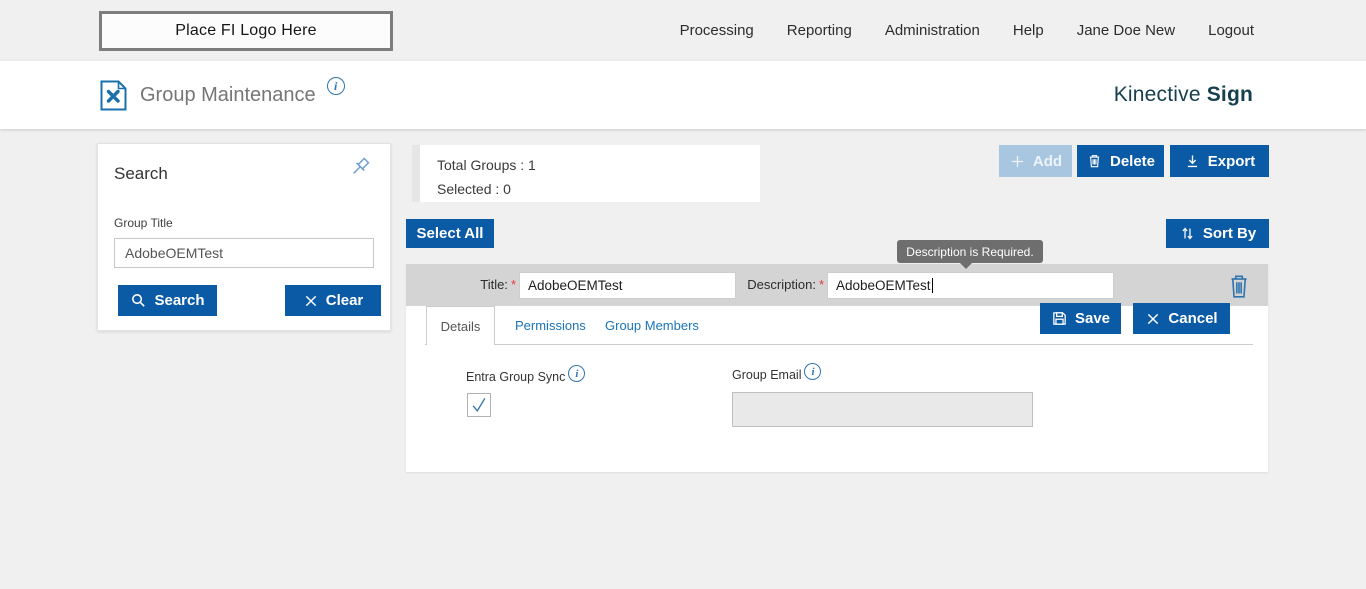  What do you see at coordinates (966, 265) in the screenshot?
I see `validation-tooltip-arrow` at bounding box center [966, 265].